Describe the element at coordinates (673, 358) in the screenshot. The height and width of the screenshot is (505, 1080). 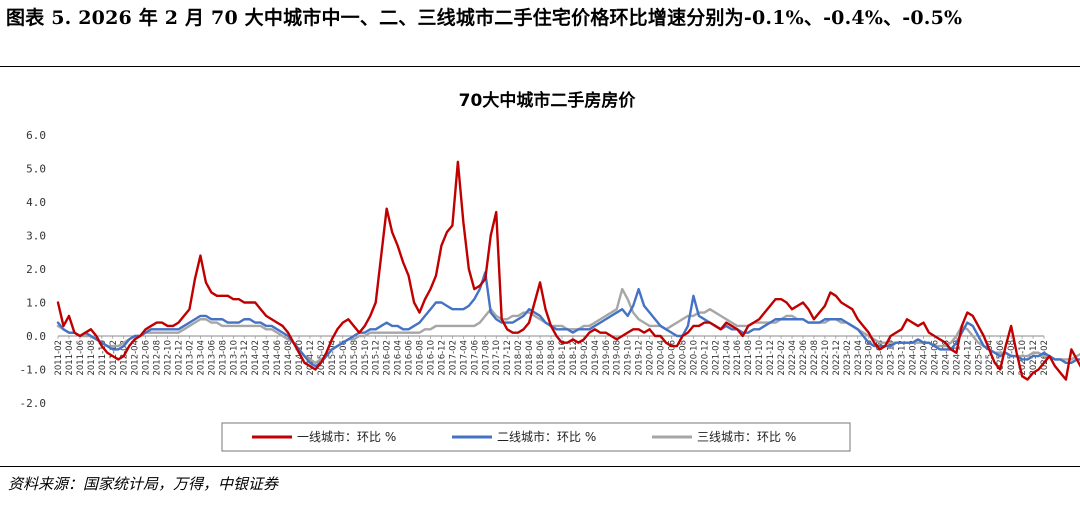
I see `x-tick-label: 2020-06` at that location.